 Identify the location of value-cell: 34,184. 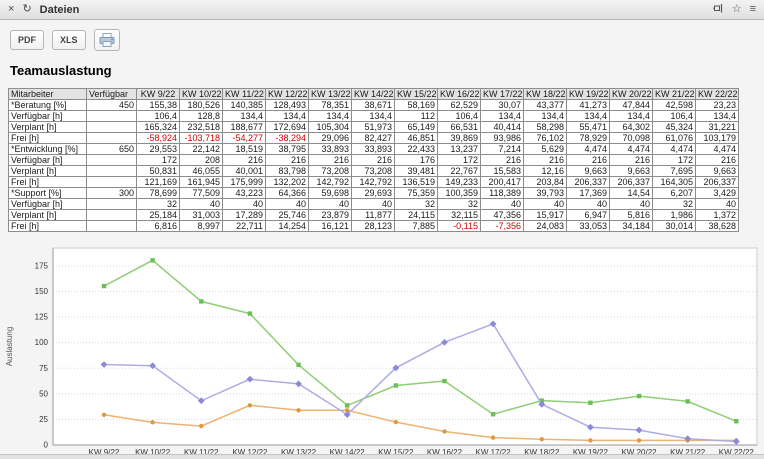
(631, 226).